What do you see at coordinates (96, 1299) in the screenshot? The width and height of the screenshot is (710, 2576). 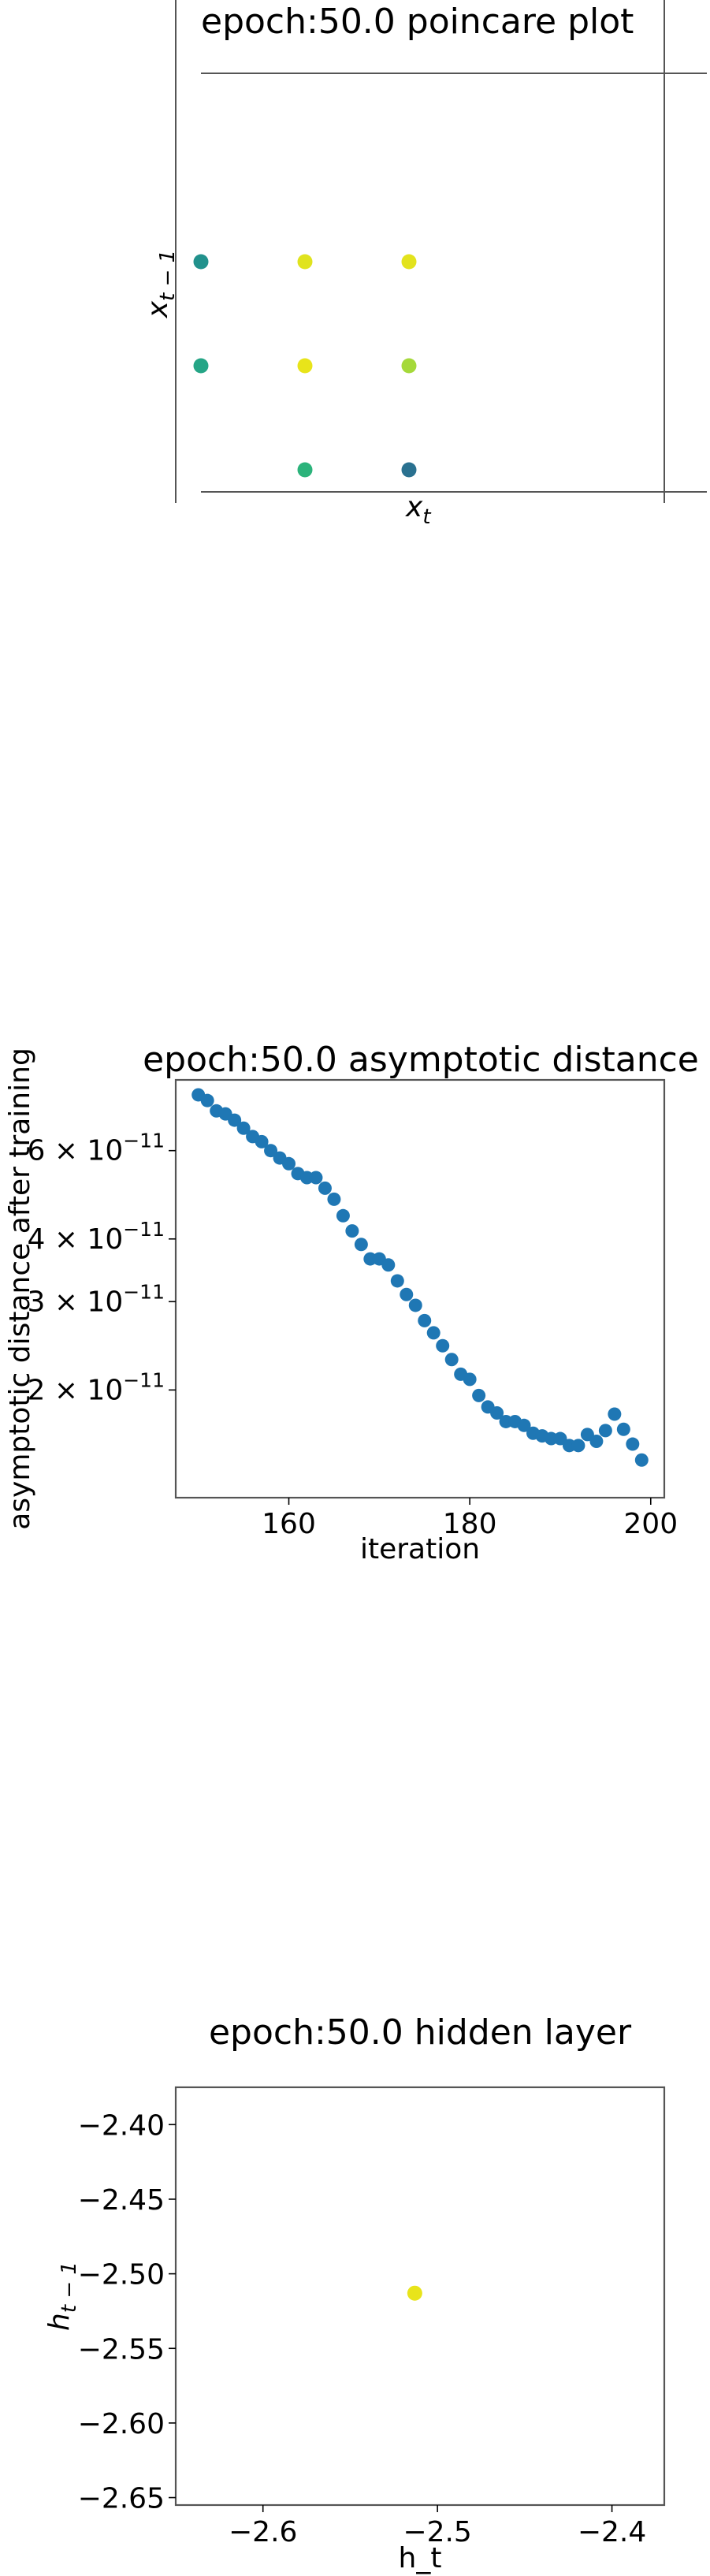 I see `asymptotic-ytick-label: 3 × 10⁻¹¹` at bounding box center [96, 1299].